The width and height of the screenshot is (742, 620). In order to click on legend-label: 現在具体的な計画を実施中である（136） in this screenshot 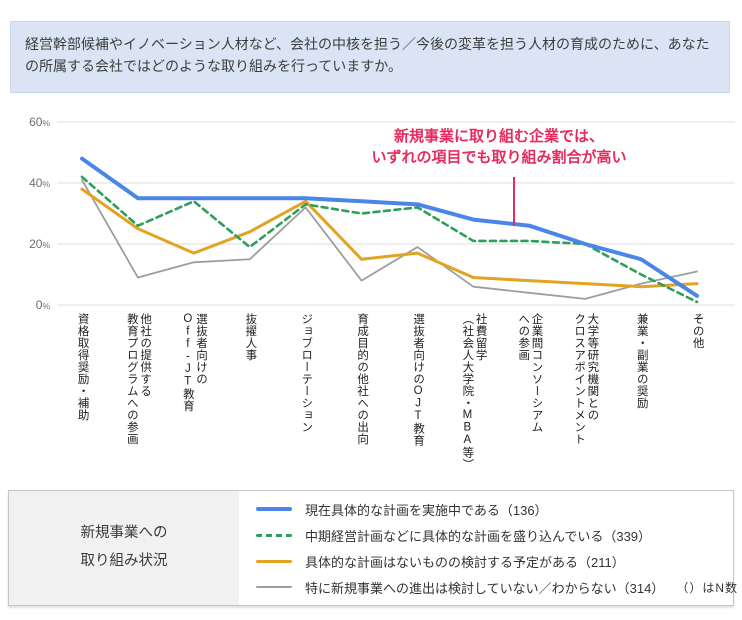, I will do `click(426, 510)`.